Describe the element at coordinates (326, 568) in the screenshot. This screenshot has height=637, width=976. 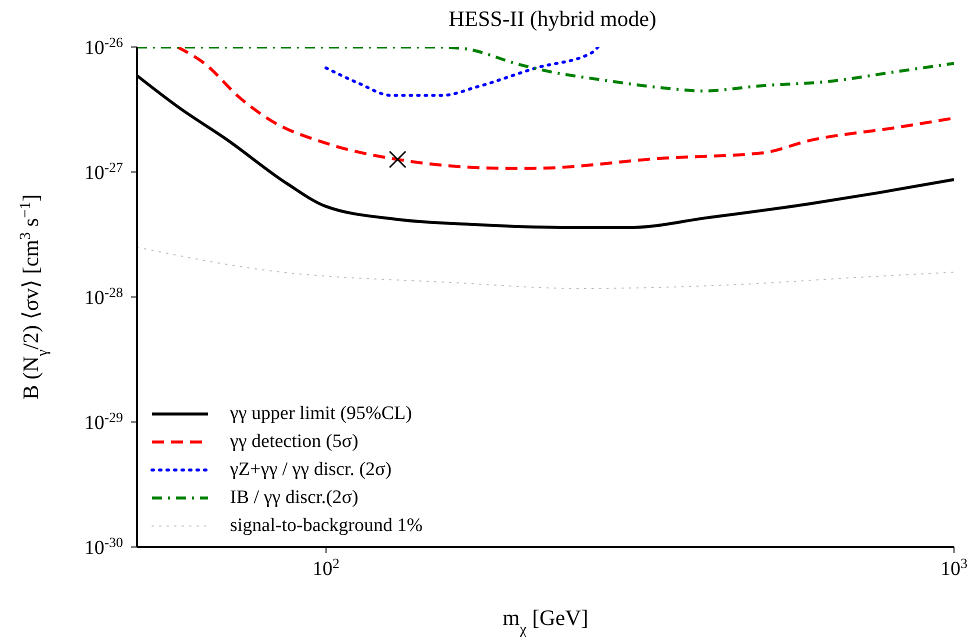
I see `x-tick-label: 10$^{2}$` at that location.